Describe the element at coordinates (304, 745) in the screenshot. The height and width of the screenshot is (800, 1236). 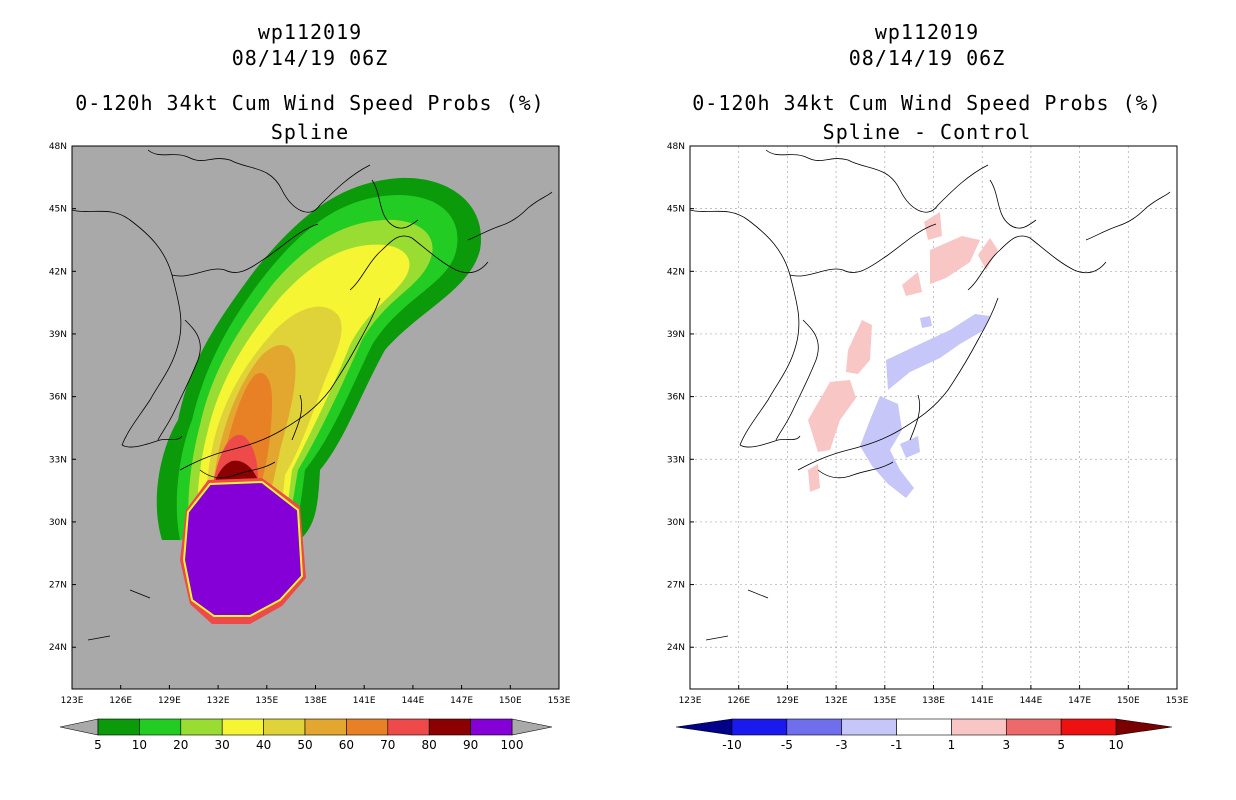
I see `colorbar-label: 50` at that location.